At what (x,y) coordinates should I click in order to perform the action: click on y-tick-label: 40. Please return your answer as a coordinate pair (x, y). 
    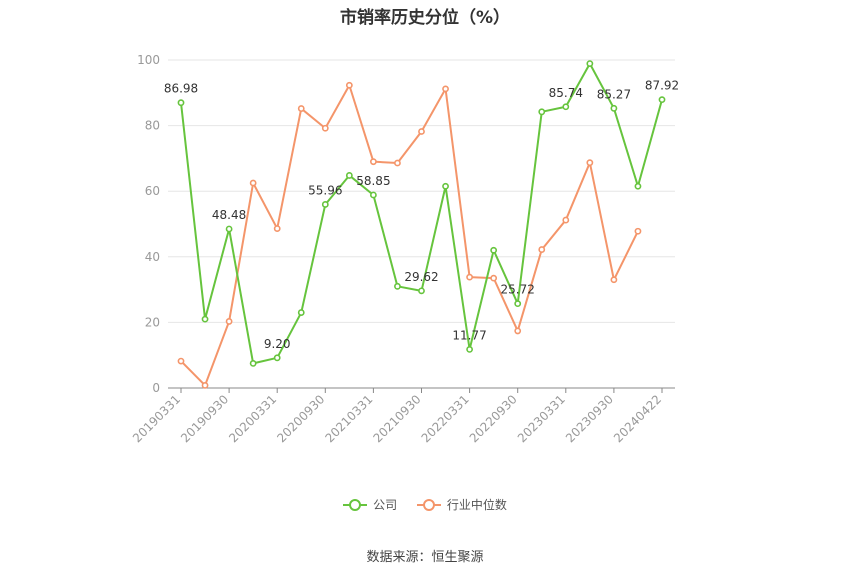
    Looking at the image, I should click on (152, 257).